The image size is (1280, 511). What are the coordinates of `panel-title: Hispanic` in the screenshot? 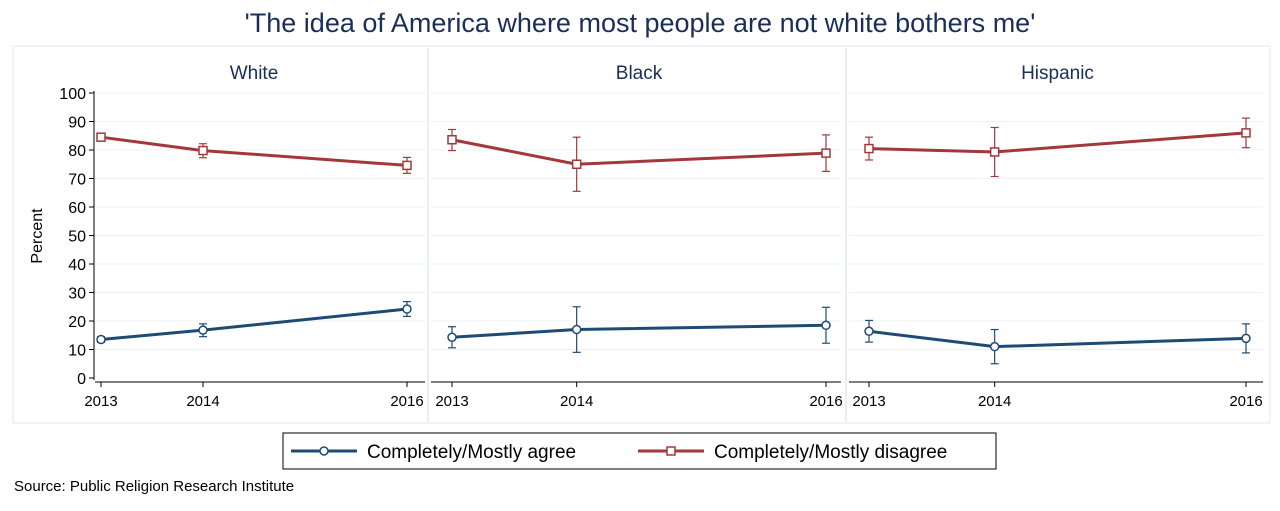 It's located at (1057, 73).